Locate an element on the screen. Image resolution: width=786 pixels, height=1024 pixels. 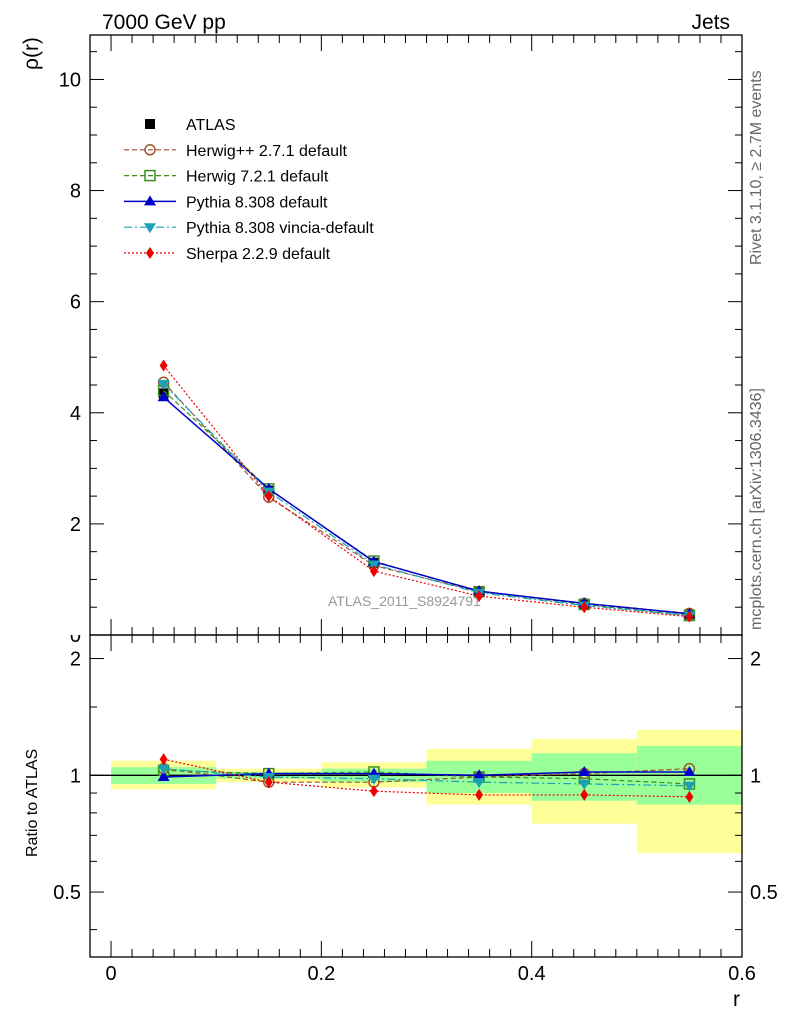
main-y-tick-label: 0 is located at coordinates (75, 636).